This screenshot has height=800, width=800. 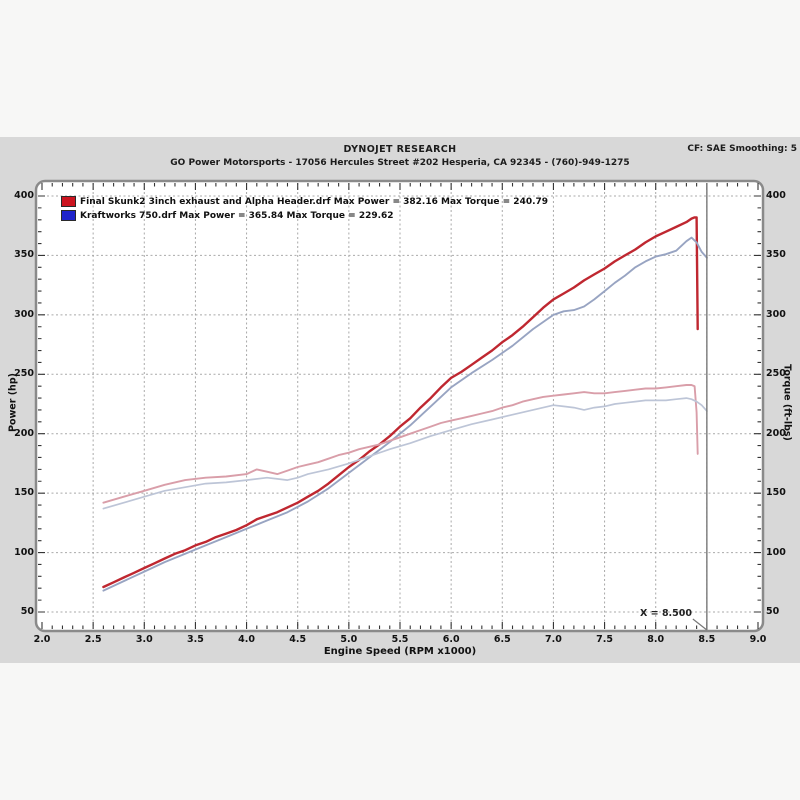 What do you see at coordinates (502, 639) in the screenshot?
I see `rpm-tick-label: 6.5` at bounding box center [502, 639].